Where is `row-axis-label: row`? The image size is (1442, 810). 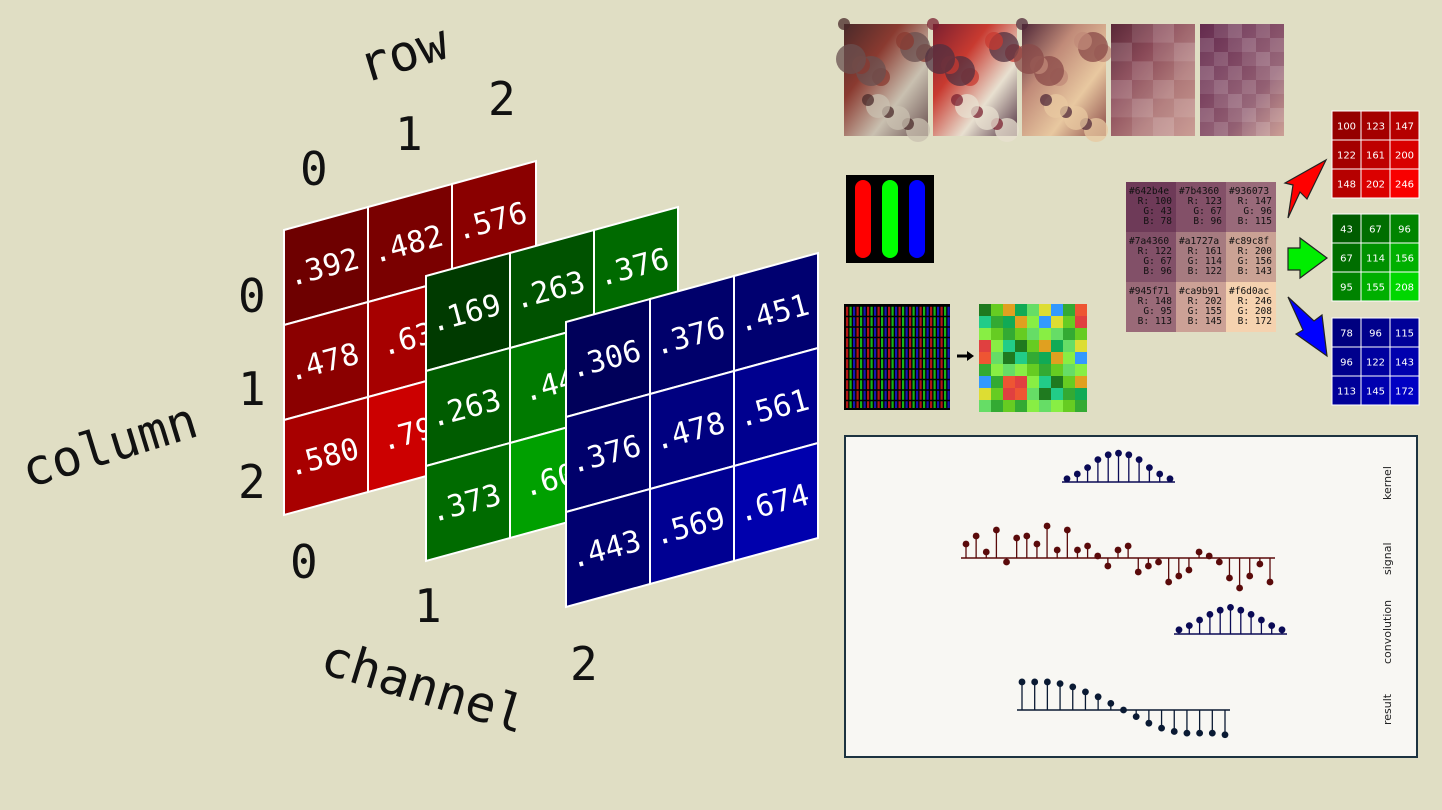 row-axis-label: row is located at coordinates (404, 53).